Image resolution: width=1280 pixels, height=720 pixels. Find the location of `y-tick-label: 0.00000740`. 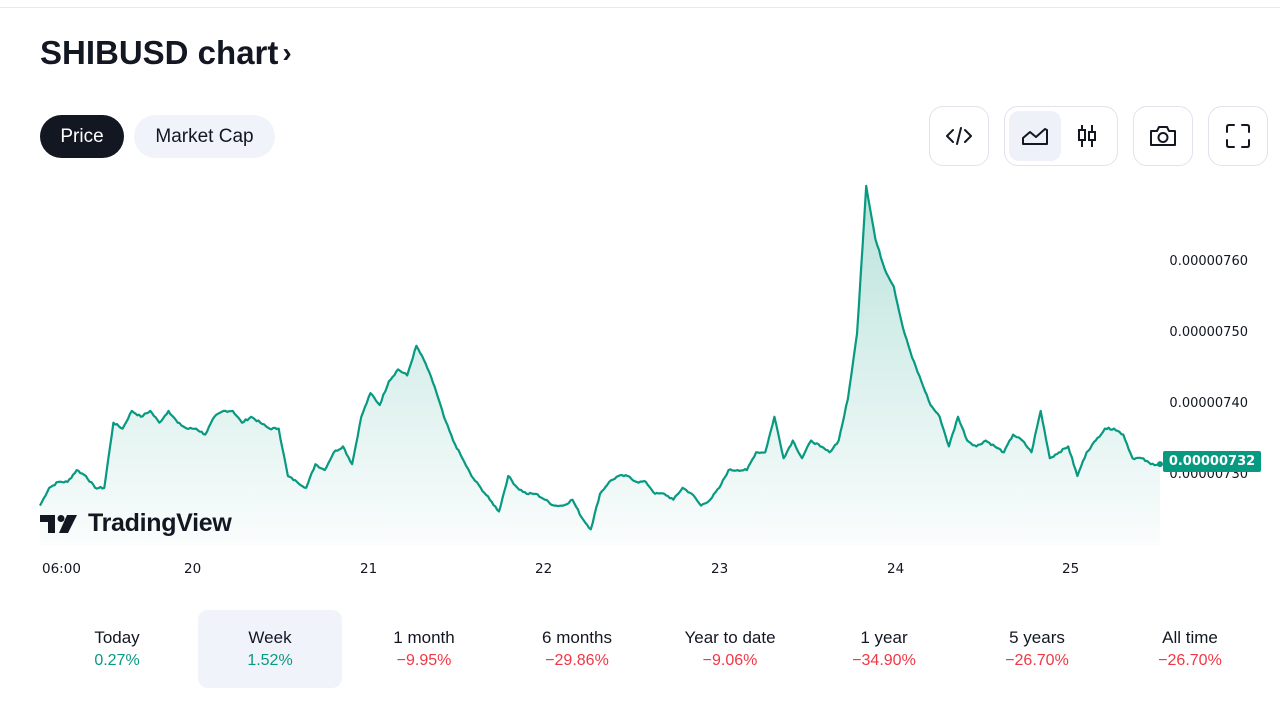

y-tick-label: 0.00000740 is located at coordinates (1208, 403).